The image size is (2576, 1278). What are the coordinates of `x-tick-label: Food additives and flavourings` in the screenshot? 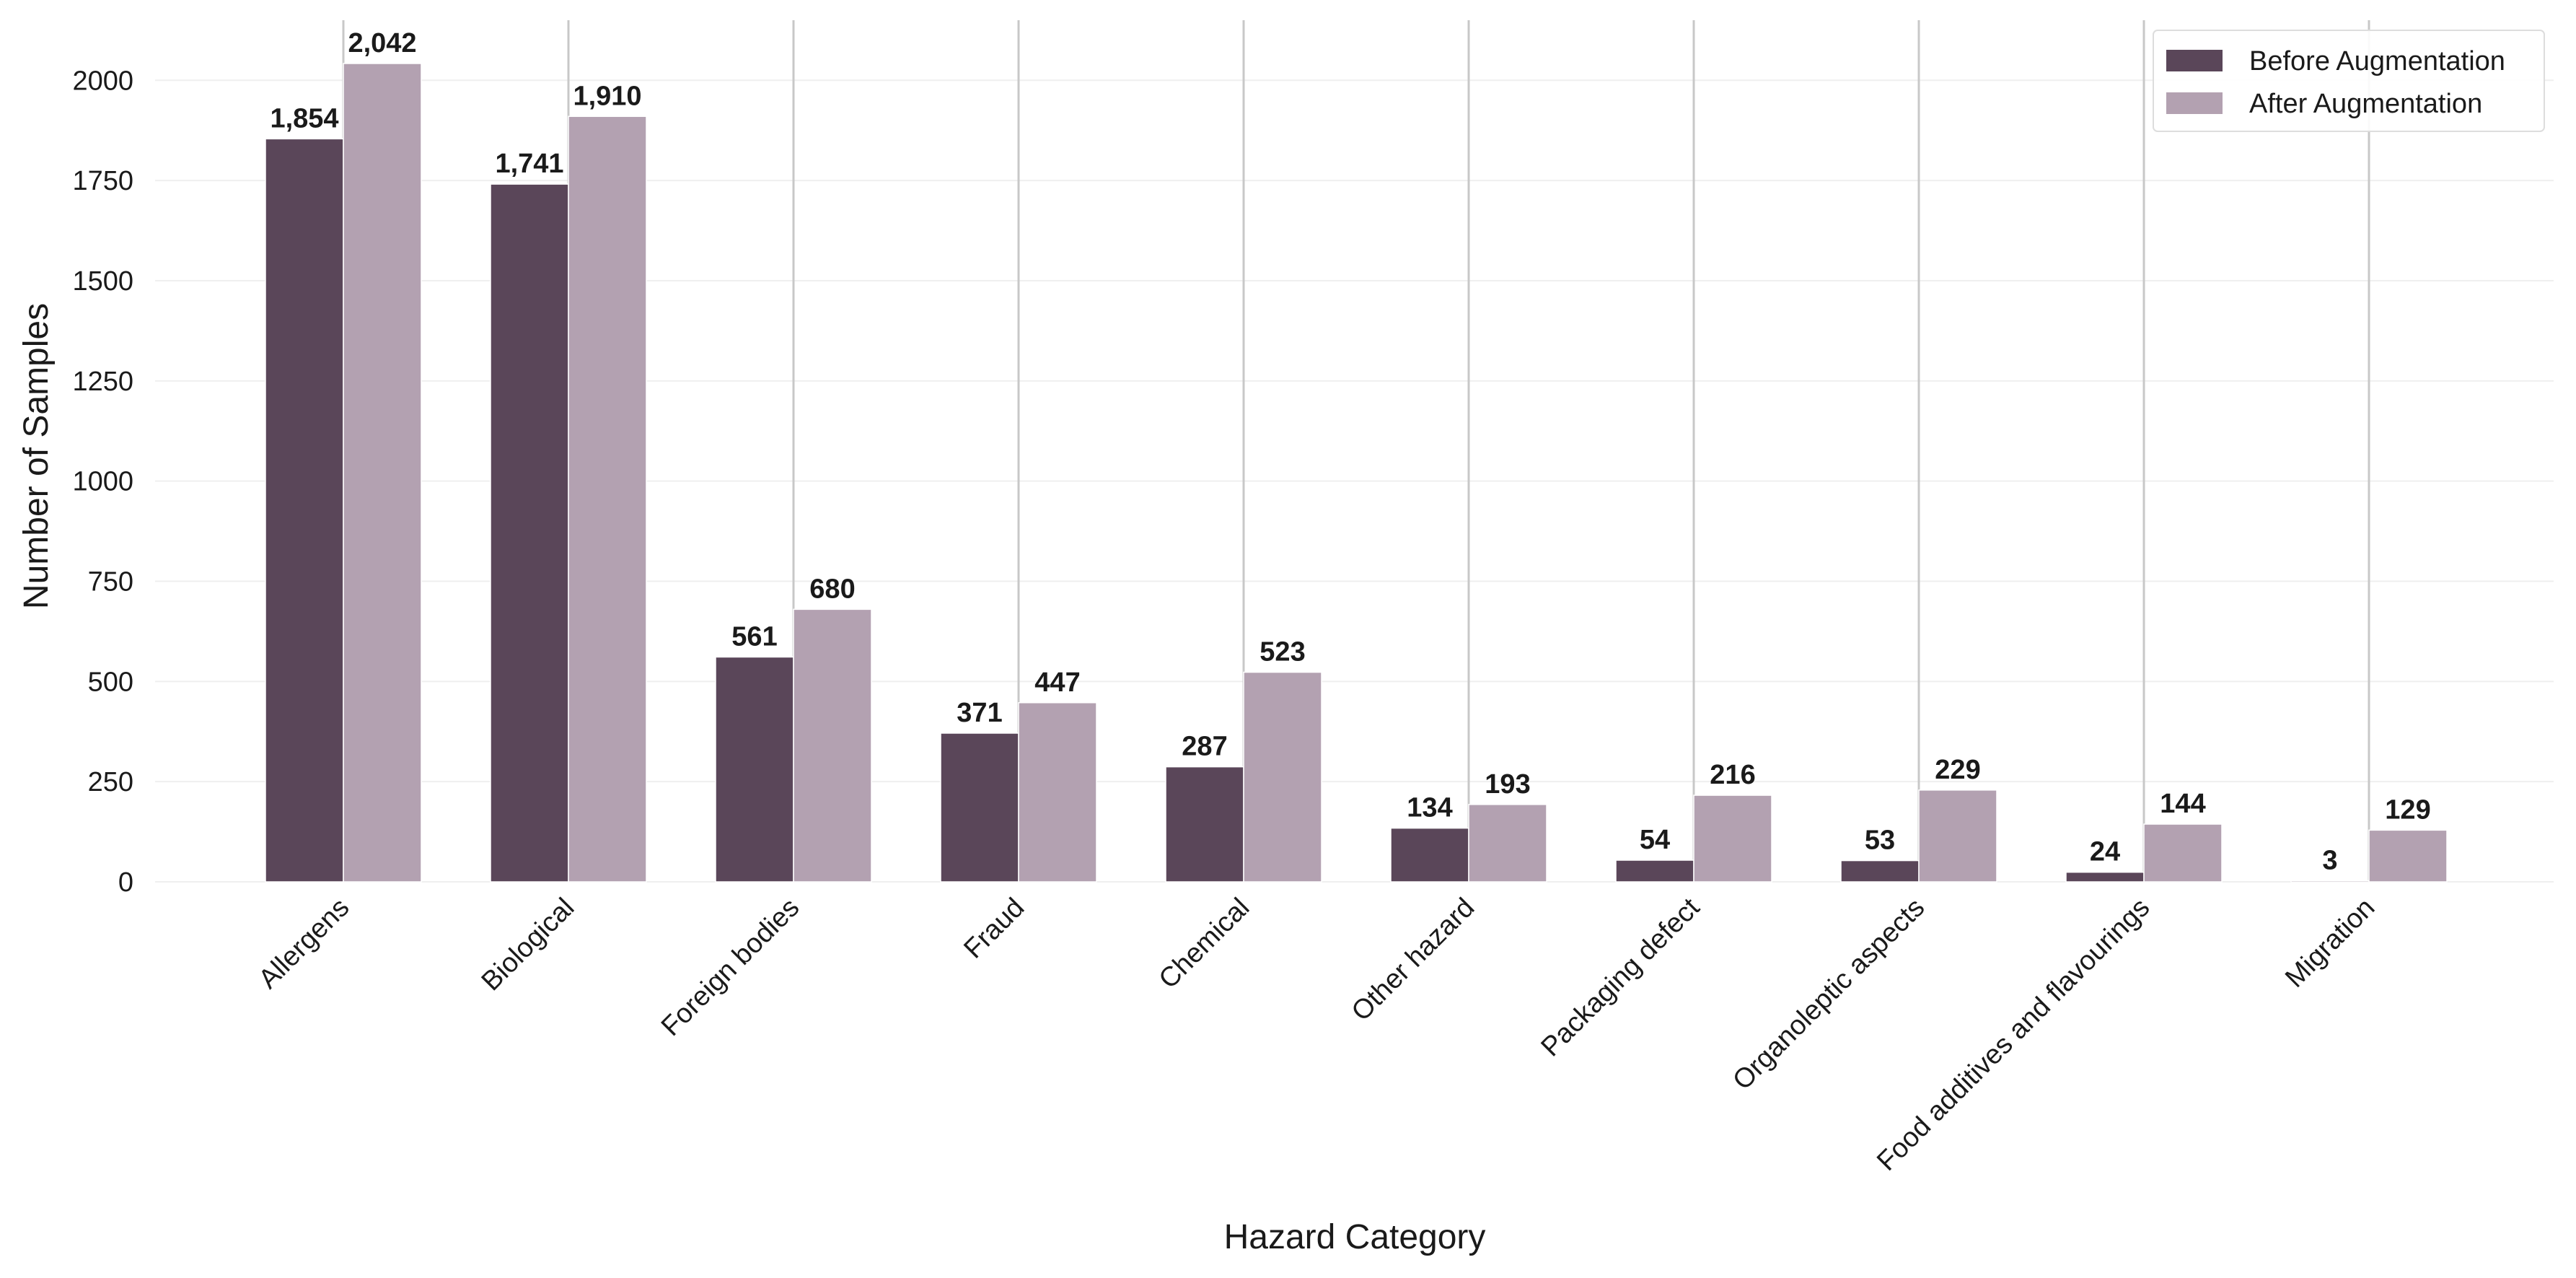 It's located at (2013, 1035).